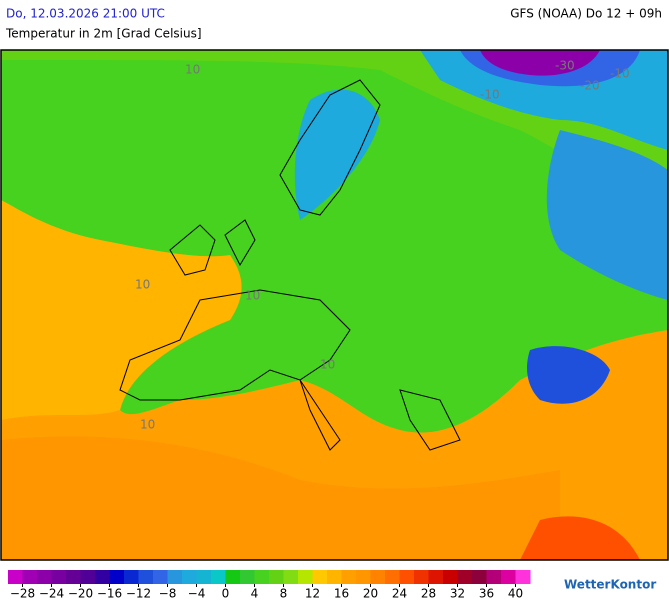 This screenshot has height=604, width=669. Describe the element at coordinates (337, 154) in the screenshot. I see `scandinavia-zone` at that location.